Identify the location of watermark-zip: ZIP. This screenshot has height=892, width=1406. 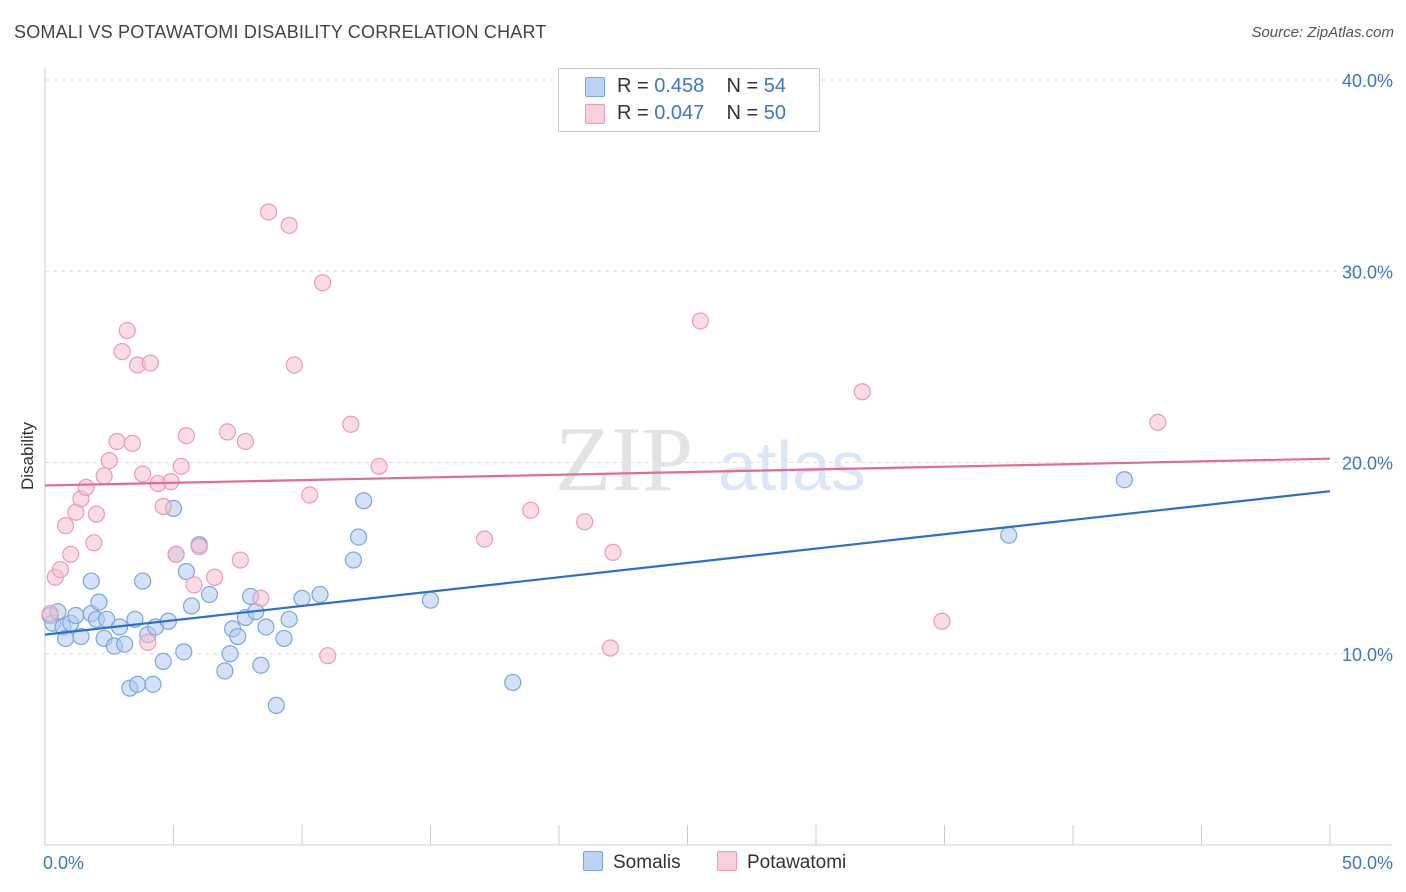
(624, 459).